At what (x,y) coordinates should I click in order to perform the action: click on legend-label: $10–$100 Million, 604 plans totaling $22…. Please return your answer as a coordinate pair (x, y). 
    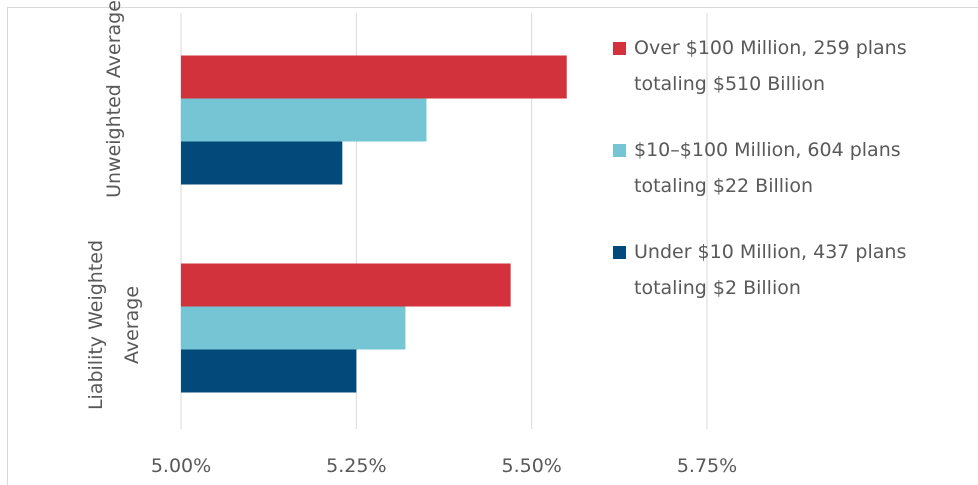
    Looking at the image, I should click on (767, 168).